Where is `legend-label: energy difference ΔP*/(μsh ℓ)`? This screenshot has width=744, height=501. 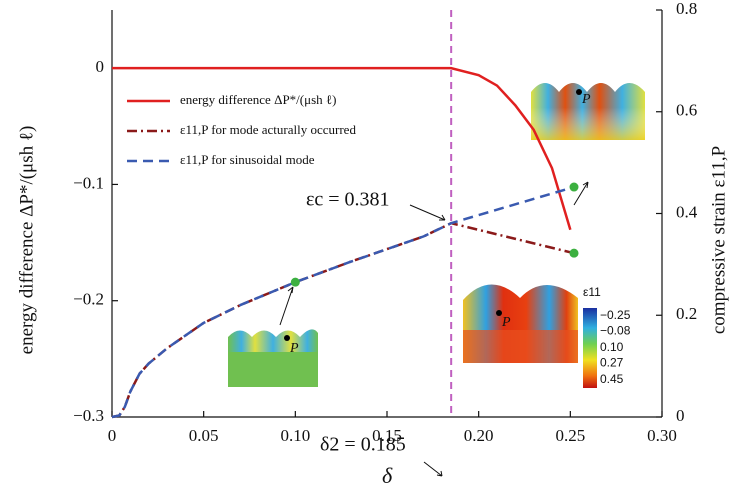
legend-label: energy difference ΔP*/(μsh ℓ) is located at coordinates (258, 99).